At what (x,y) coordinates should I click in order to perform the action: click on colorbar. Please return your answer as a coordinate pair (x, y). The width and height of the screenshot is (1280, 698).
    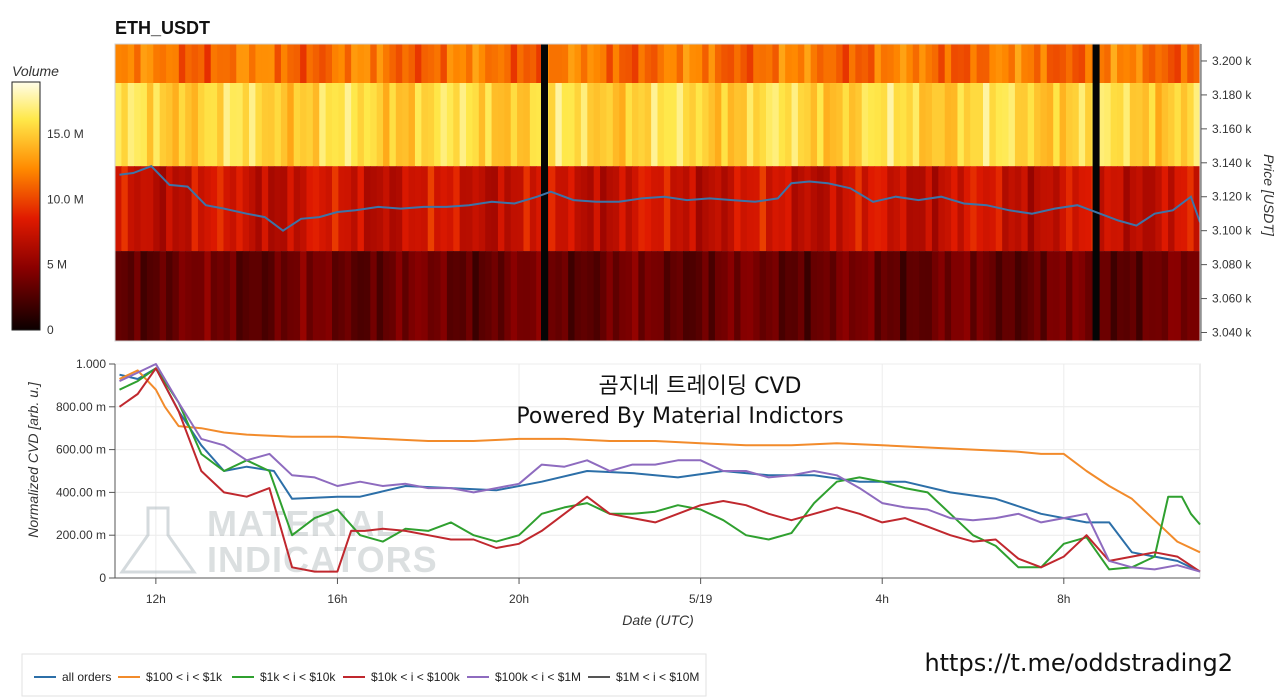
    Looking at the image, I should click on (26, 206).